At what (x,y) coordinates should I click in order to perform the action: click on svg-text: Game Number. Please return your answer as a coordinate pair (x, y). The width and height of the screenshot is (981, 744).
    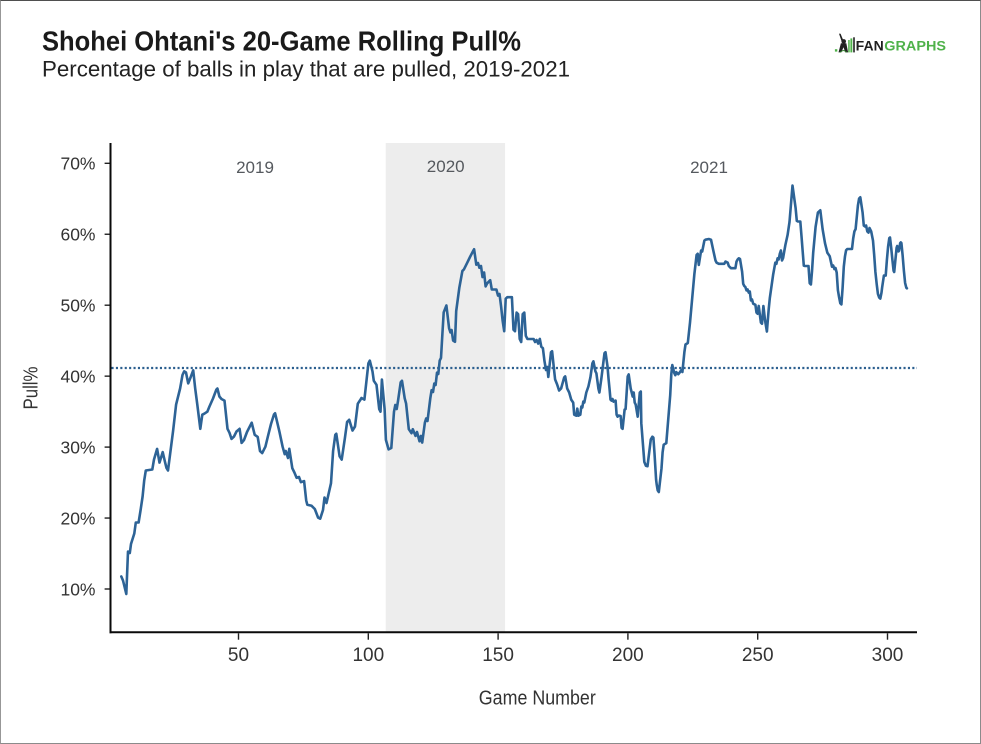
    Looking at the image, I should click on (537, 698).